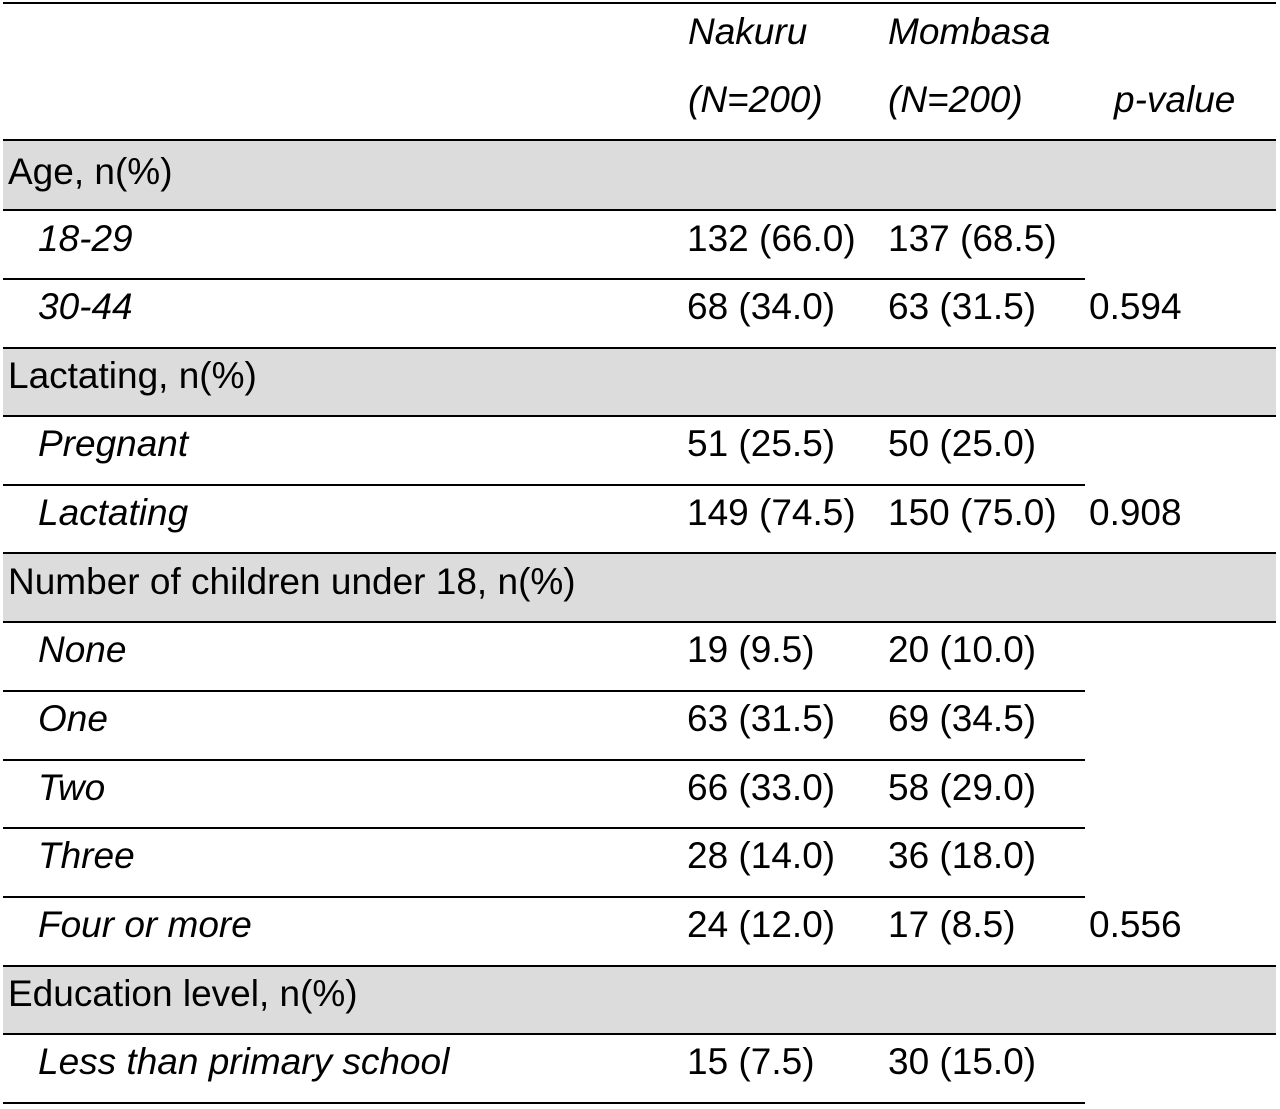  Describe the element at coordinates (972, 512) in the screenshot. I see `cell-mombasa: 150 (75.0)` at that location.